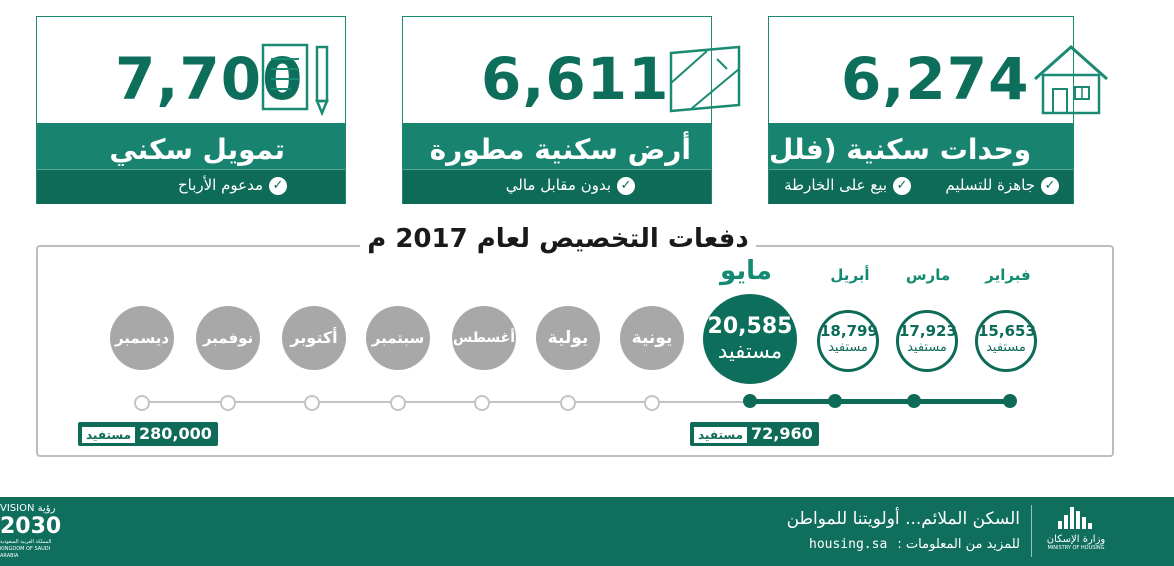  Describe the element at coordinates (990, 185) in the screenshot. I see `card-note-text: جاهزة للتسليم` at that location.